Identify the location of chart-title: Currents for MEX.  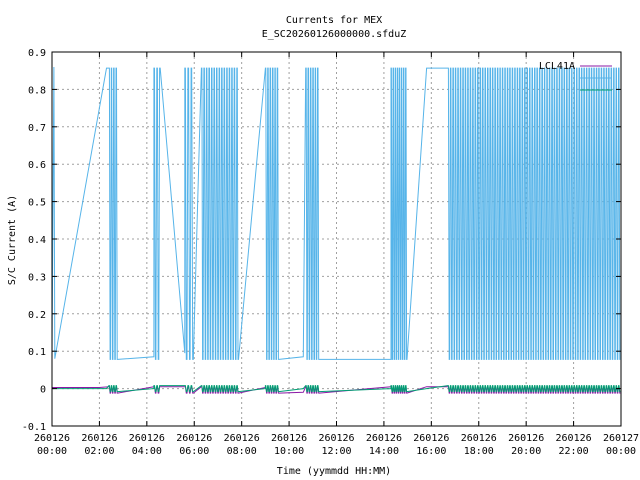
(334, 20).